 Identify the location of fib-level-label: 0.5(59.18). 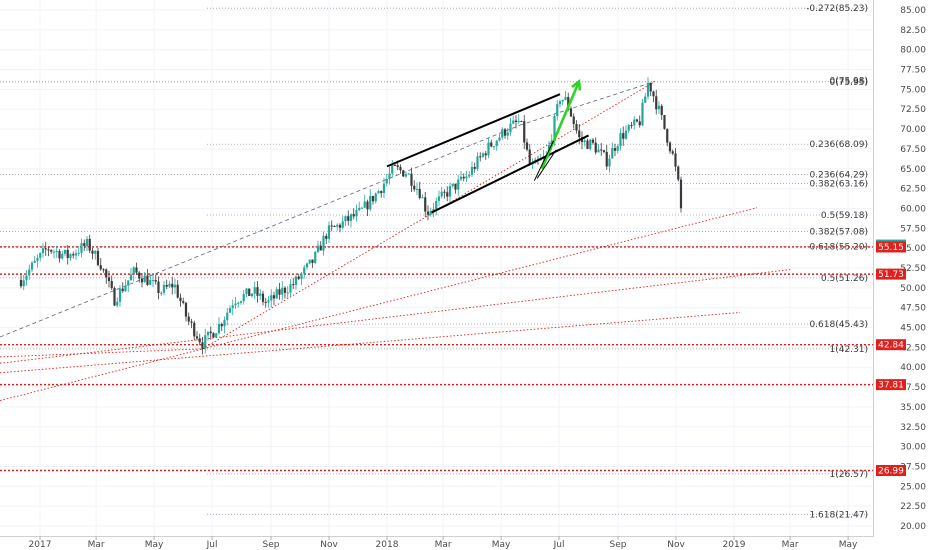
(844, 216).